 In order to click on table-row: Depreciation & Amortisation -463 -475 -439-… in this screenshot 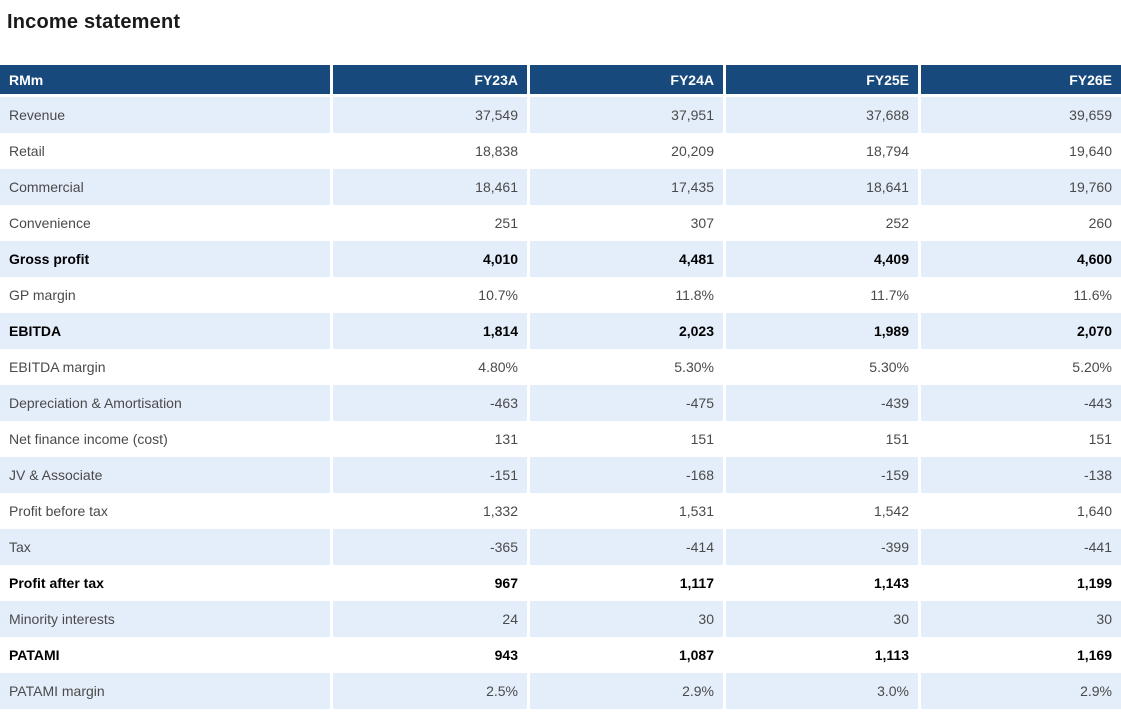, I will do `click(560, 403)`.